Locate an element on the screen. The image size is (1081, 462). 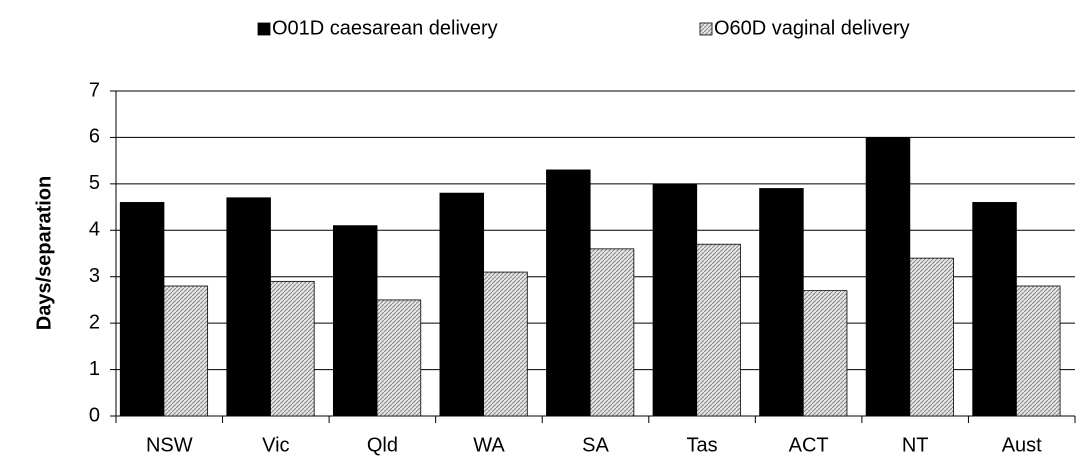
x-tick-label: Qld is located at coordinates (382, 445).